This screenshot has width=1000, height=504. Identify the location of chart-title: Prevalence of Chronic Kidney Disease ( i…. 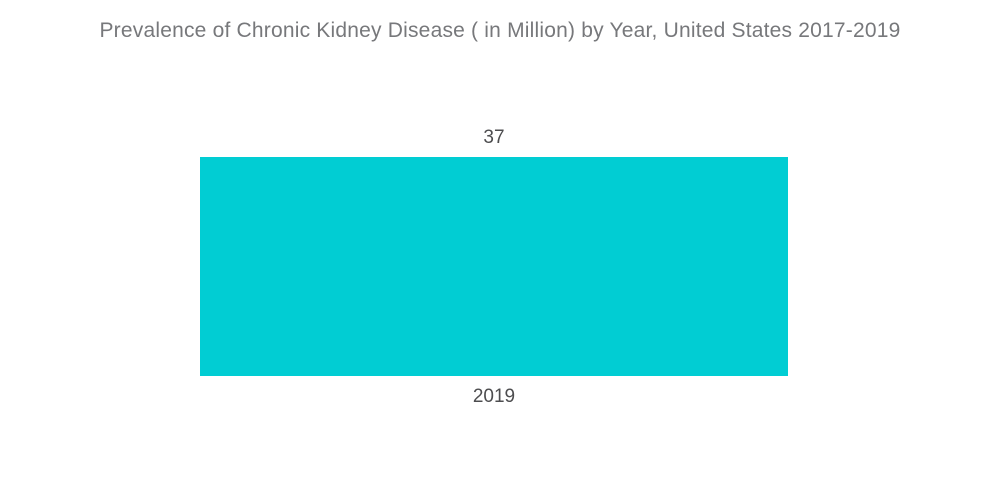
(500, 30).